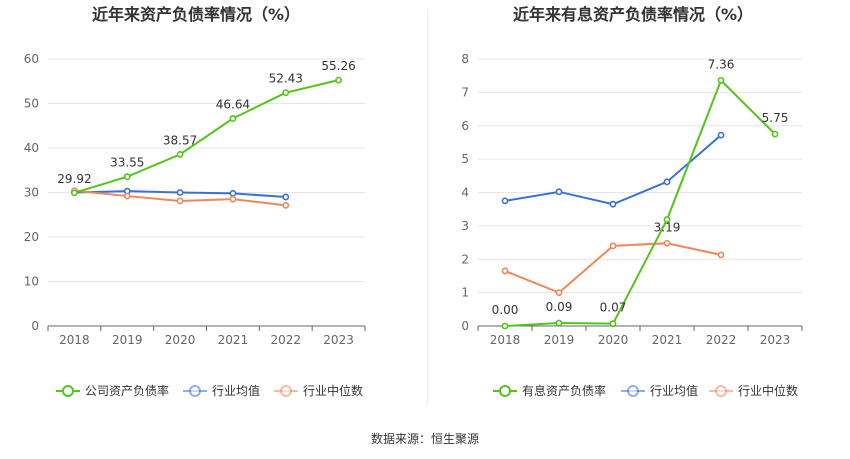 Image resolution: width=850 pixels, height=459 pixels. Describe the element at coordinates (505, 310) in the screenshot. I see `data-label: 0.00` at that location.